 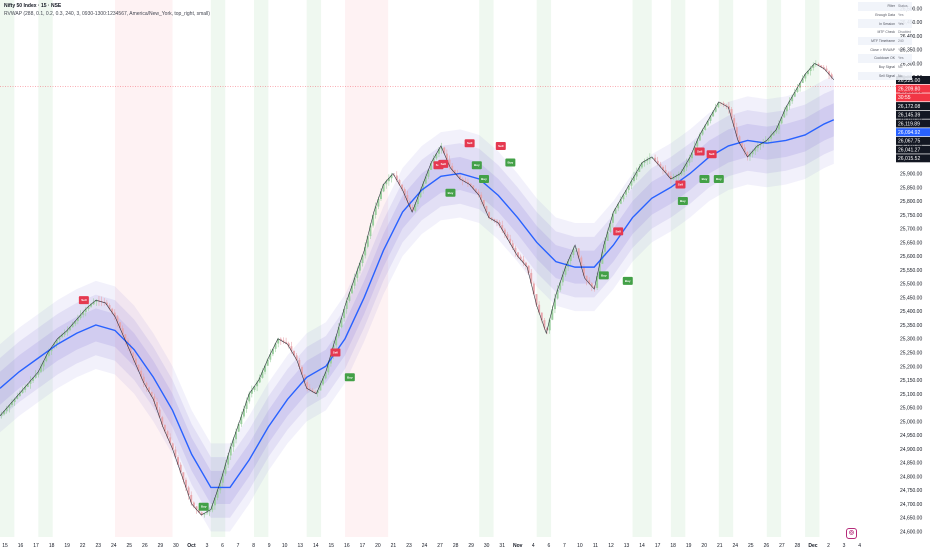 I want to click on y-tick-label: 24,750.00, so click(x=911, y=491).